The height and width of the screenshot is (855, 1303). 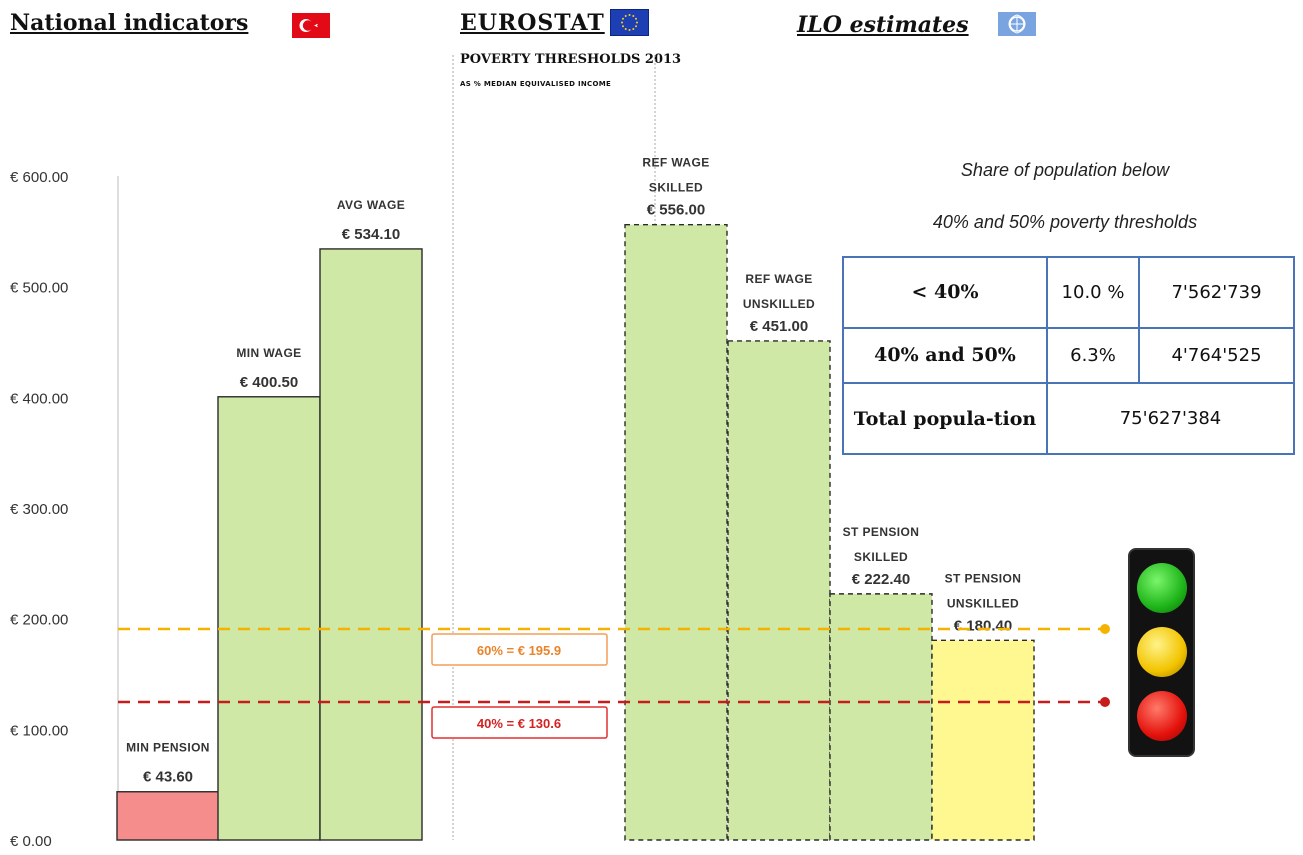 I want to click on threshold-label: 40% = € 130.6, so click(x=519, y=723).